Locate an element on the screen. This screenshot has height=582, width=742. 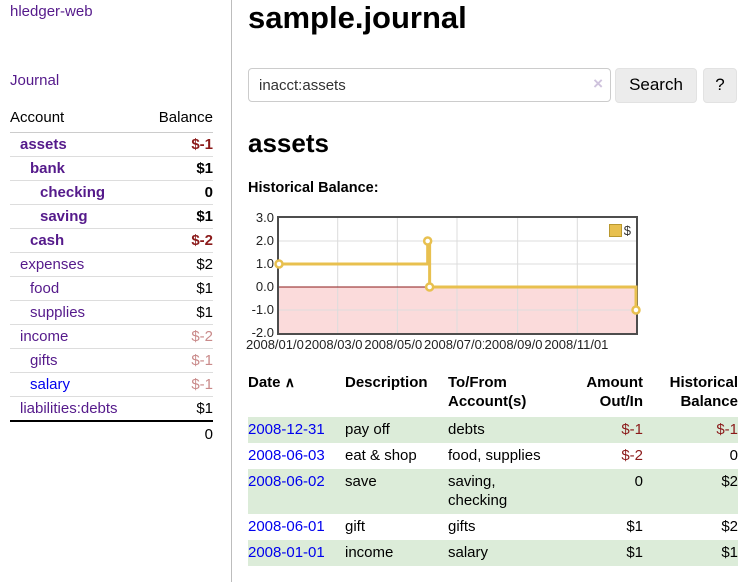
search-bar: × Search ? is located at coordinates (493, 85).